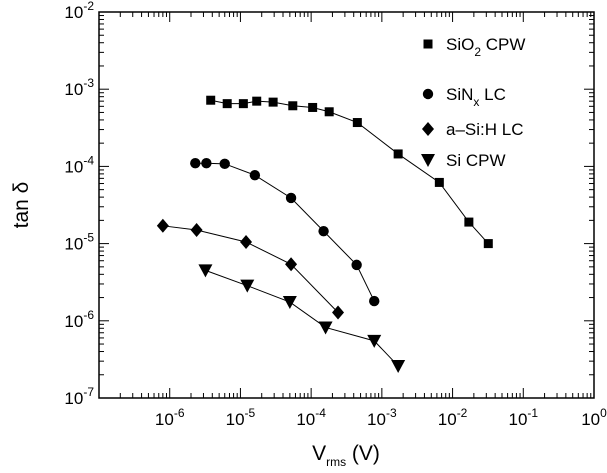 The width and height of the screenshot is (607, 473). What do you see at coordinates (79, 87) in the screenshot?
I see `y-tick-label: 10⁻³` at bounding box center [79, 87].